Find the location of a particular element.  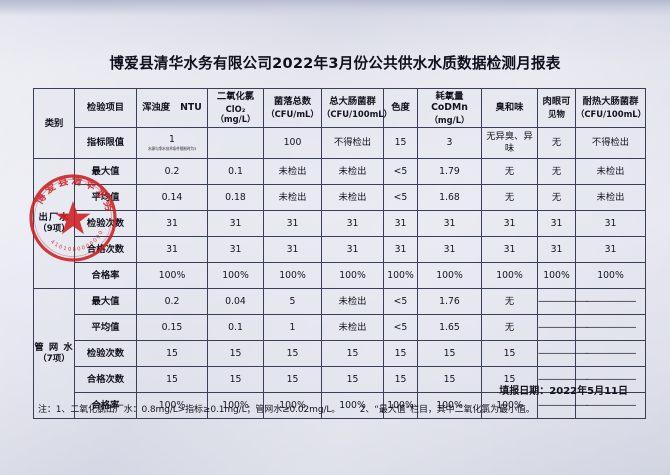

category-pipeline-water-label: 管 网 水 is located at coordinates (54, 347).